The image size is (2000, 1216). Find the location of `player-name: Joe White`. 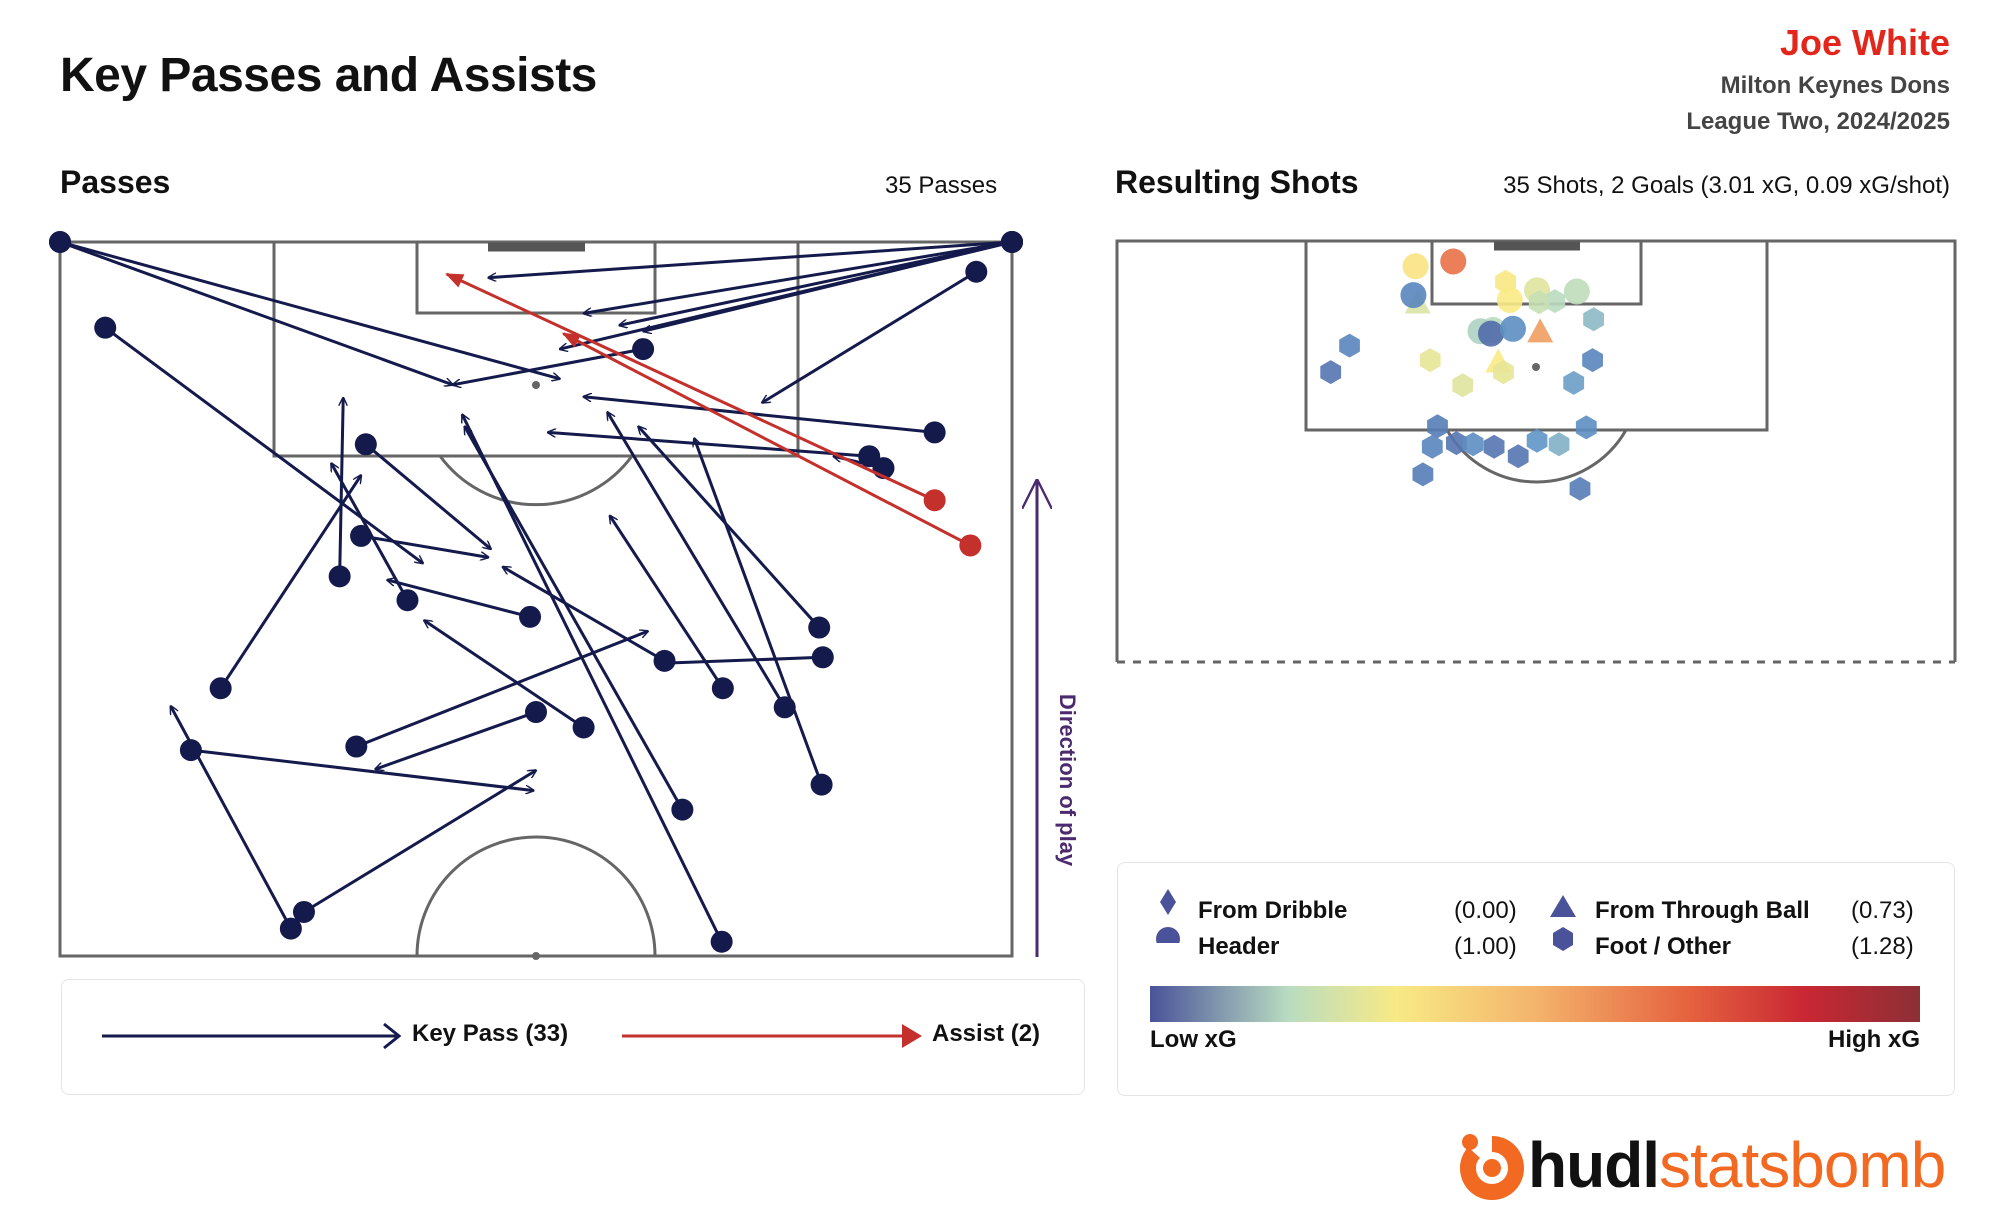

player-name: Joe White is located at coordinates (1864, 42).